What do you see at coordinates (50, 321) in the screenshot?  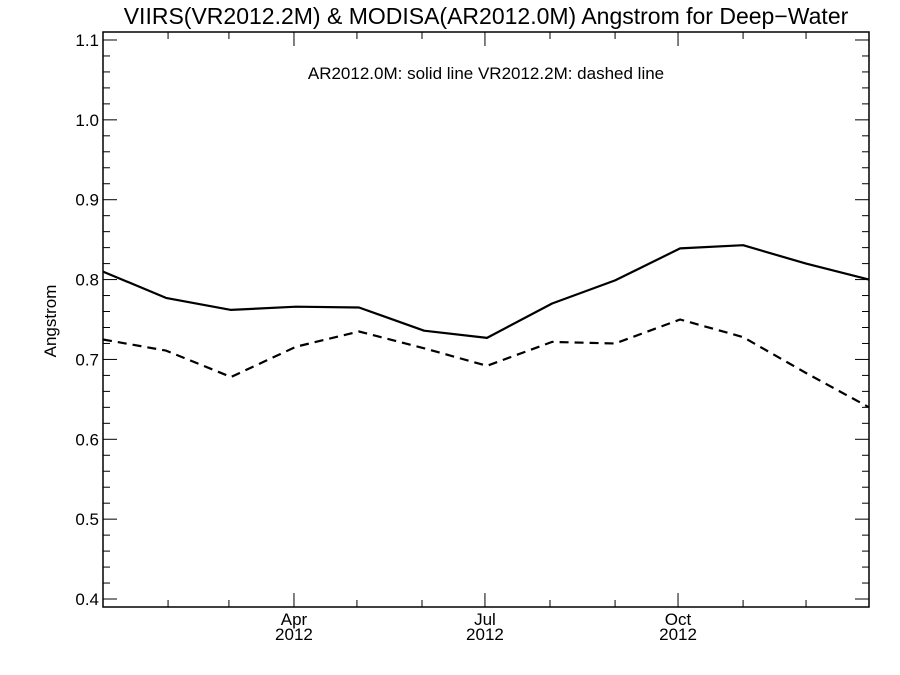 I see `y-axis-label: Angstrom` at bounding box center [50, 321].